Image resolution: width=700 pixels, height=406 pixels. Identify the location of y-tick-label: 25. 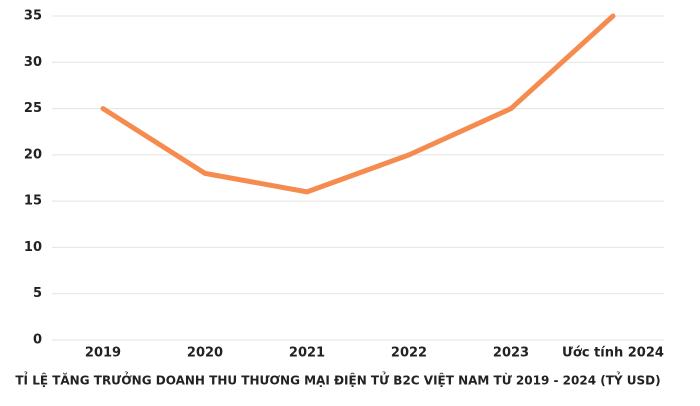
(33, 108).